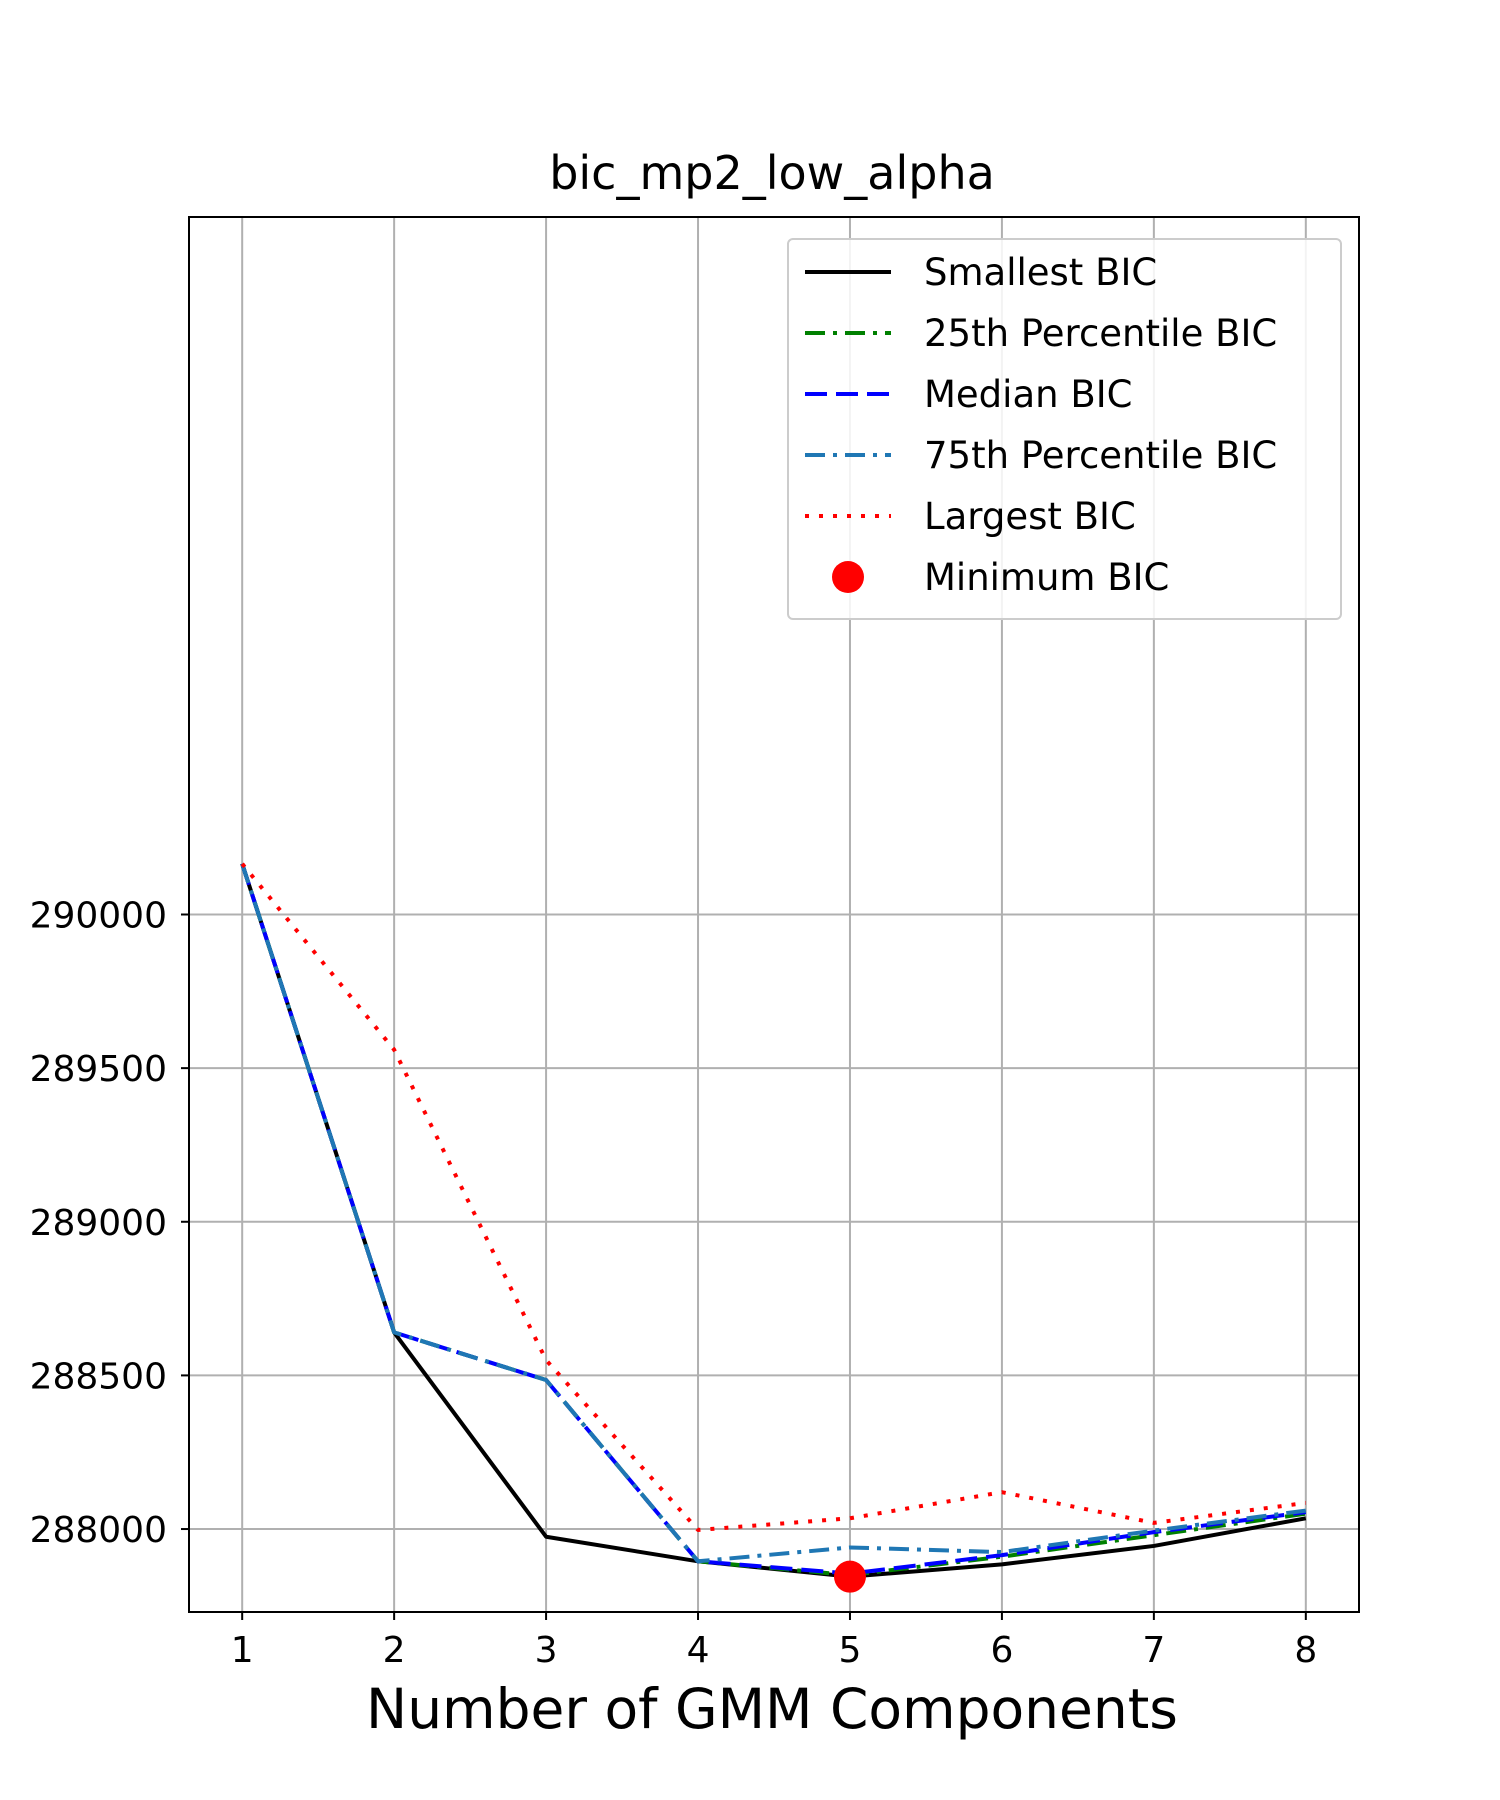 The image size is (1500, 1800). Describe the element at coordinates (1100, 333) in the screenshot. I see `legend-label: 25th Percentile BIC` at that location.